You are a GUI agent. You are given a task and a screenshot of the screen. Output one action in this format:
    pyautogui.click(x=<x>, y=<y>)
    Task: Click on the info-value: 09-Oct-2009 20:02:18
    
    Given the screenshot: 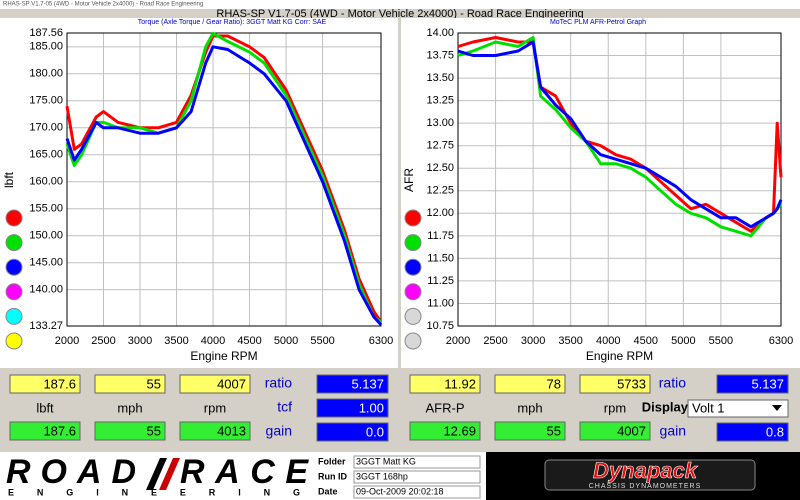 What is the action you would take?
    pyautogui.click(x=400, y=491)
    